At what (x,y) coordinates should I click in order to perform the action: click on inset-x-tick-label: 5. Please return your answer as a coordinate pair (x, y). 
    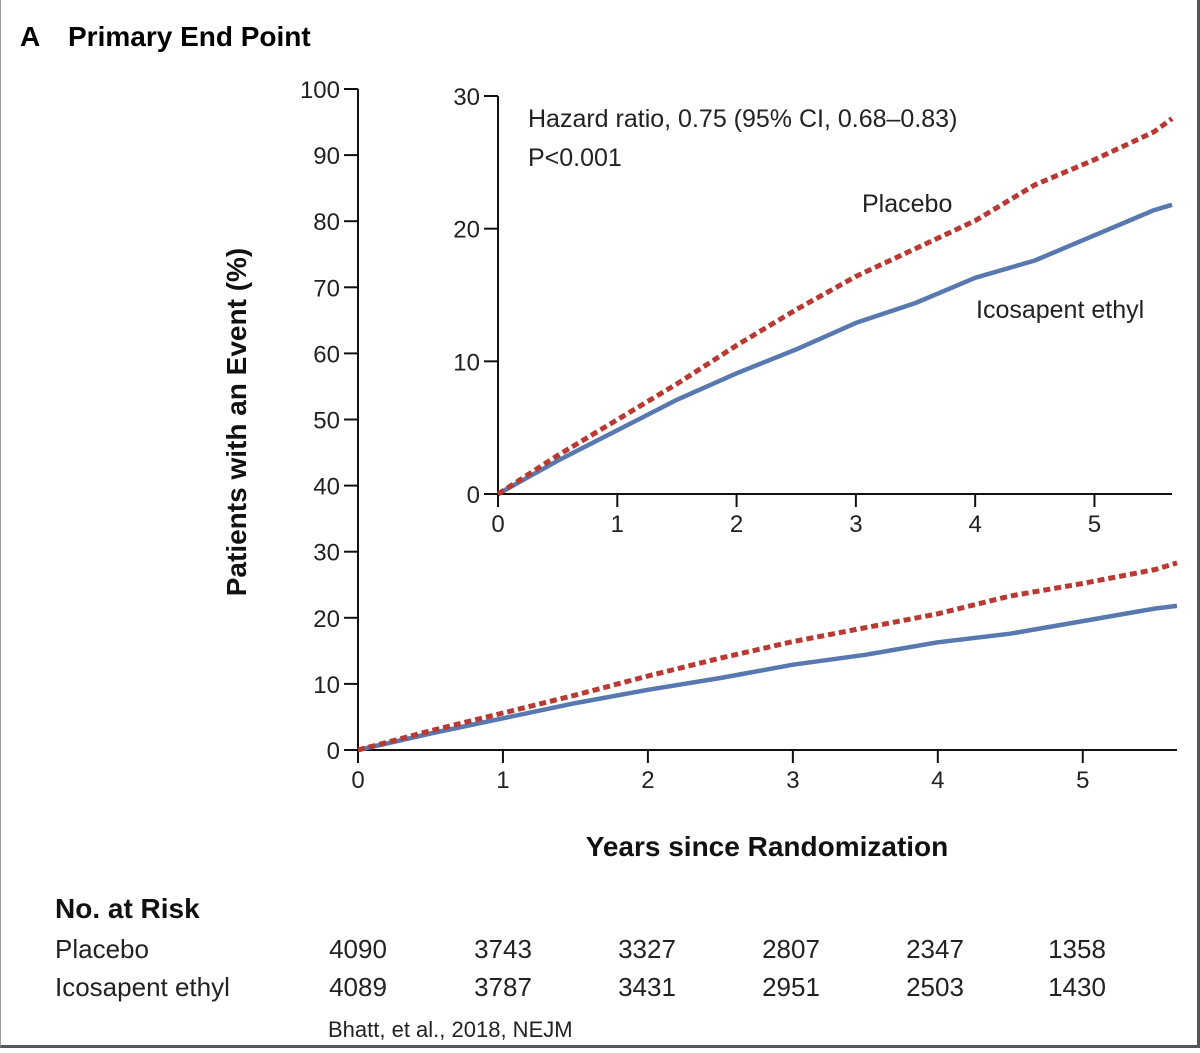
    Looking at the image, I should click on (1094, 524).